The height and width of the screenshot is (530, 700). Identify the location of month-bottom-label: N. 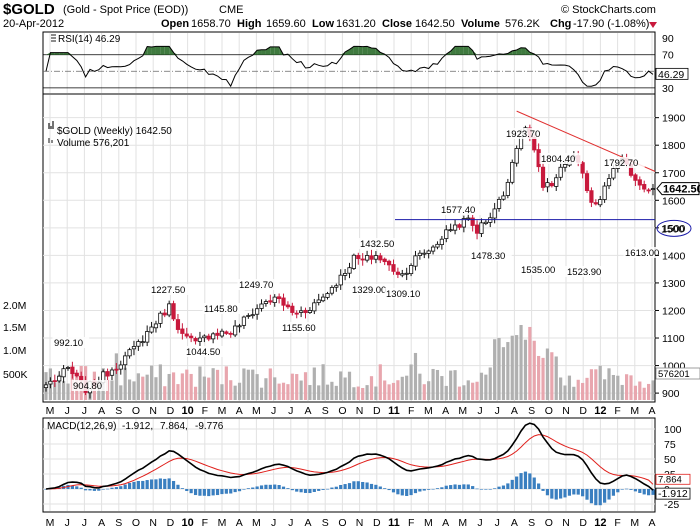
(153, 523).